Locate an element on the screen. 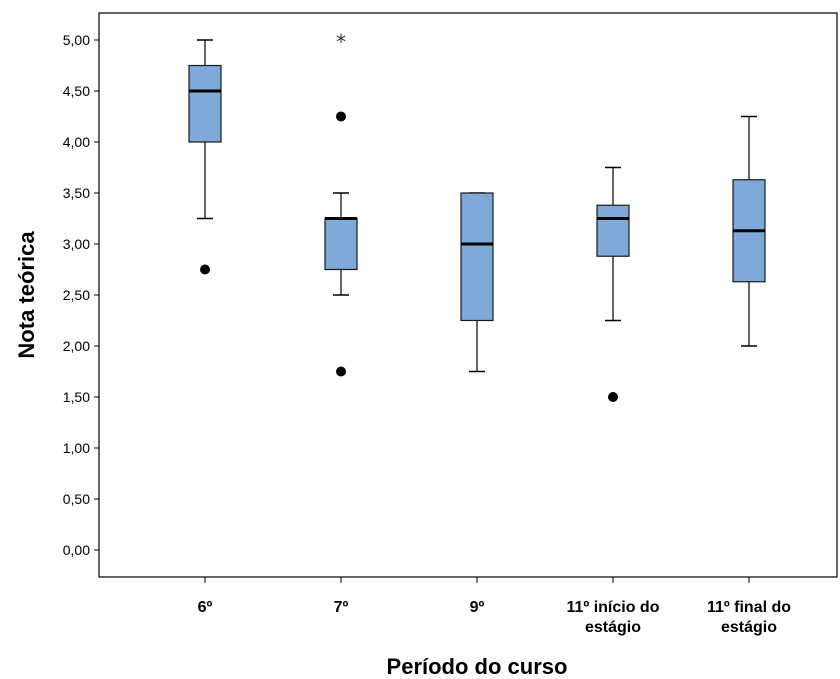  x-tick-label: 7º is located at coordinates (341, 607).